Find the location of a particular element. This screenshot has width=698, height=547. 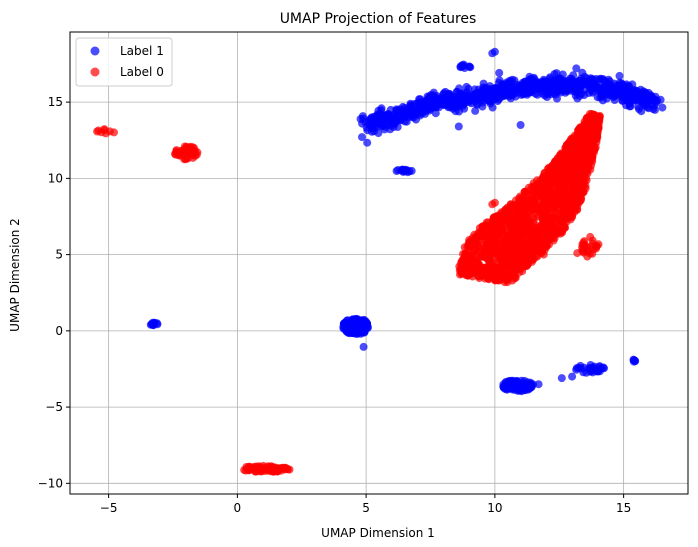

legend-label: Label 0 is located at coordinates (142, 72).